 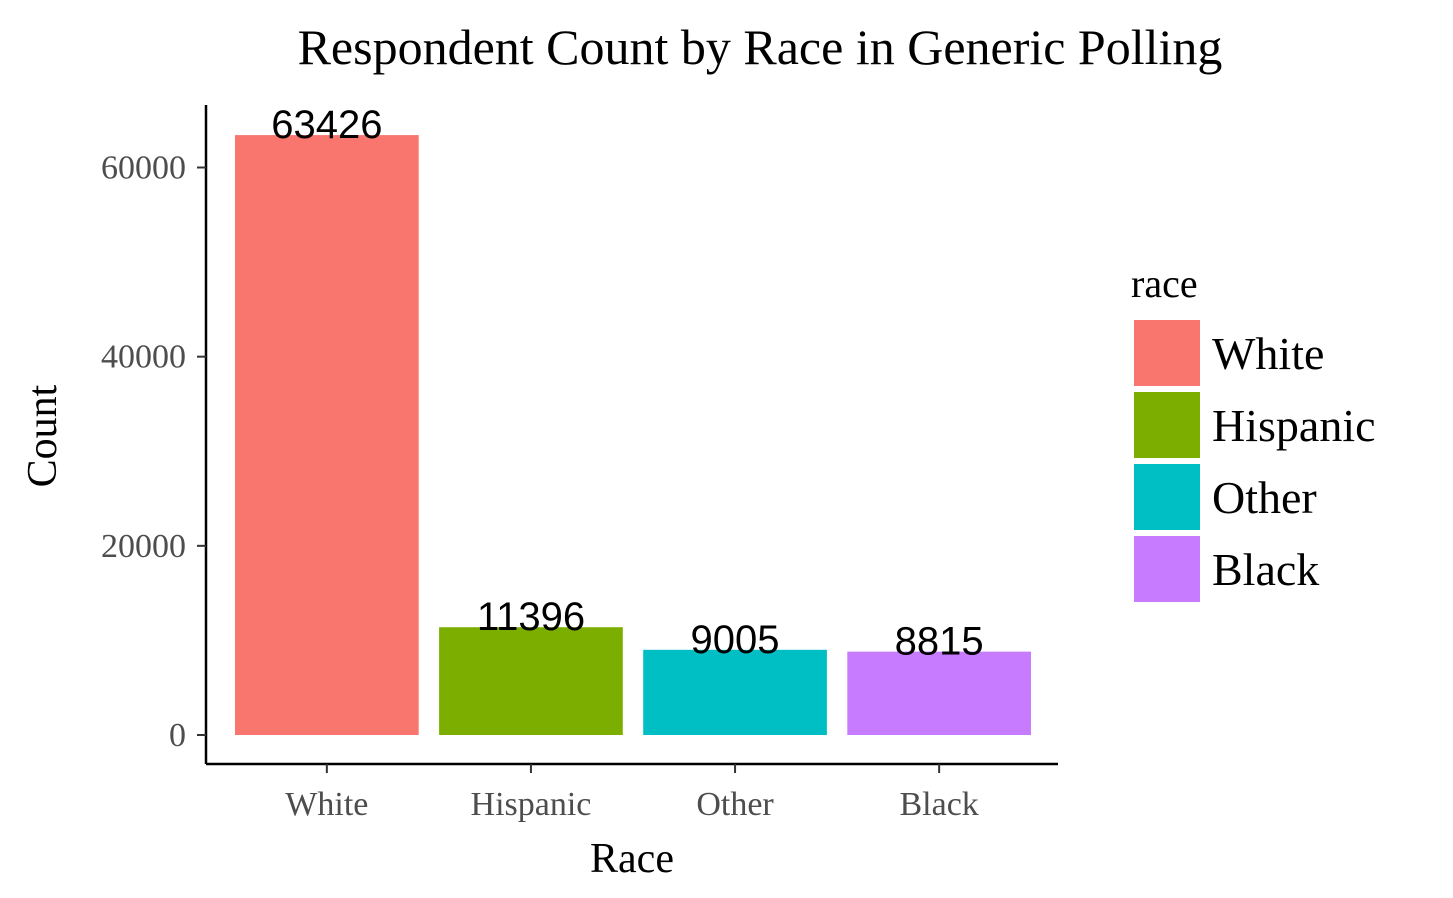 What do you see at coordinates (326, 804) in the screenshot?
I see `x-tick-label: White` at bounding box center [326, 804].